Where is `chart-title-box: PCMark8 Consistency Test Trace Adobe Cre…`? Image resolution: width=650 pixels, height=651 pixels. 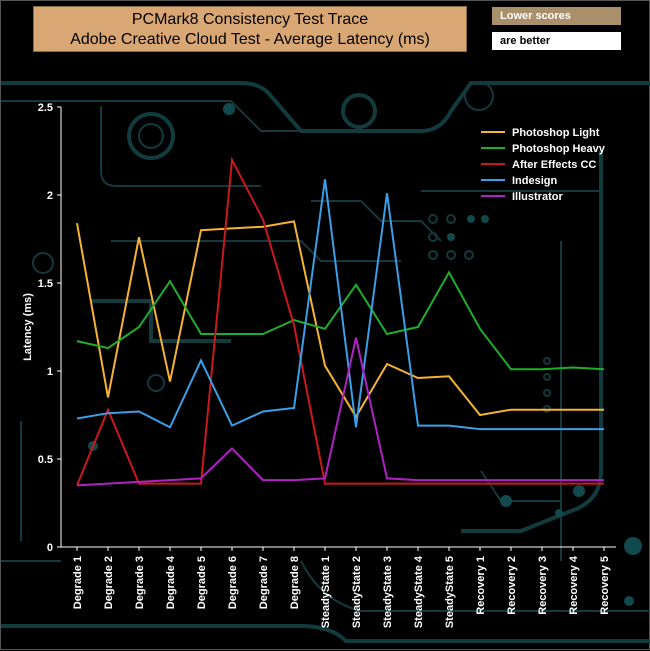
chart-title-box: PCMark8 Consistency Test Trace Adobe Cre… is located at coordinates (250, 29).